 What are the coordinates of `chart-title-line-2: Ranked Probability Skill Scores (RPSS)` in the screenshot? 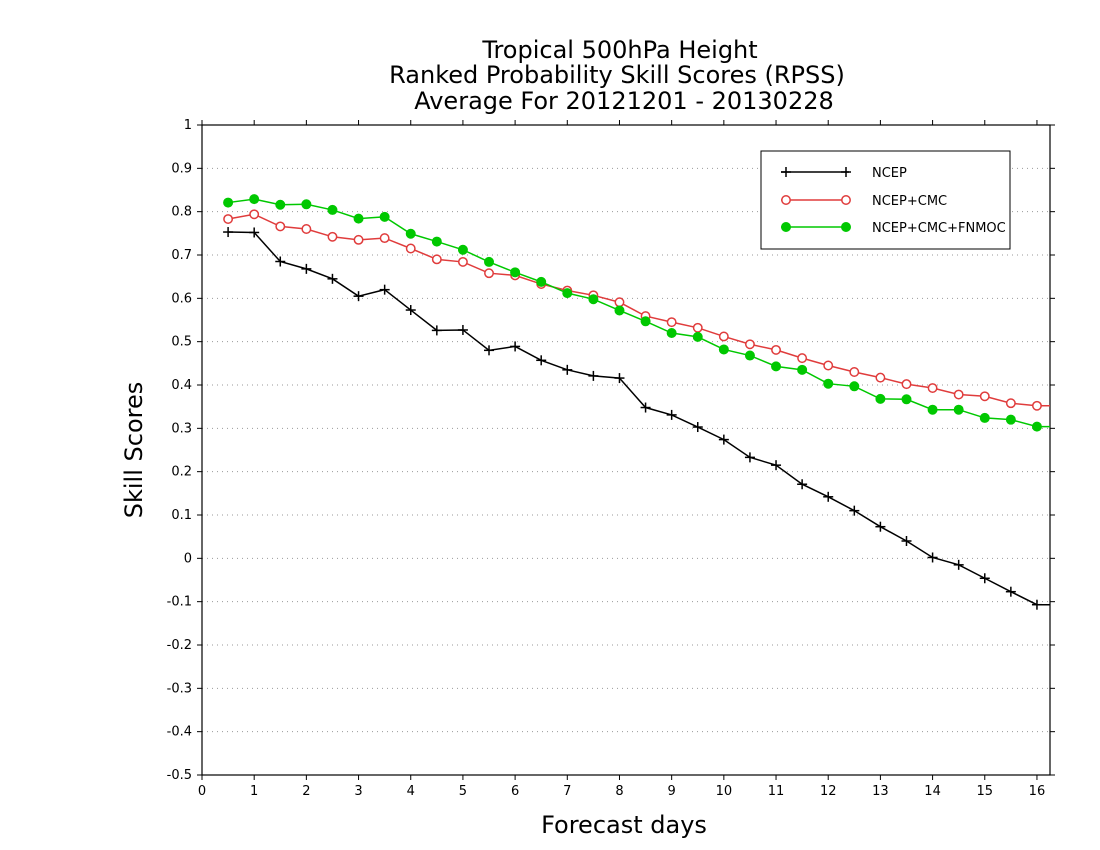 It's located at (617, 75).